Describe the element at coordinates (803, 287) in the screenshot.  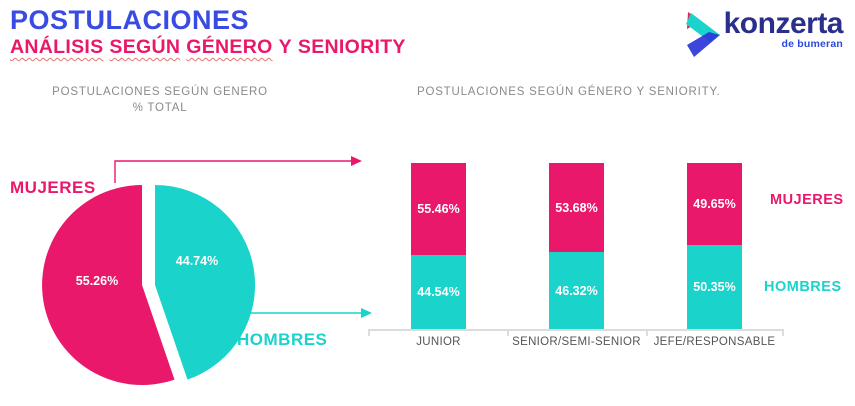
I see `legend-hombres: HOMBRES` at that location.